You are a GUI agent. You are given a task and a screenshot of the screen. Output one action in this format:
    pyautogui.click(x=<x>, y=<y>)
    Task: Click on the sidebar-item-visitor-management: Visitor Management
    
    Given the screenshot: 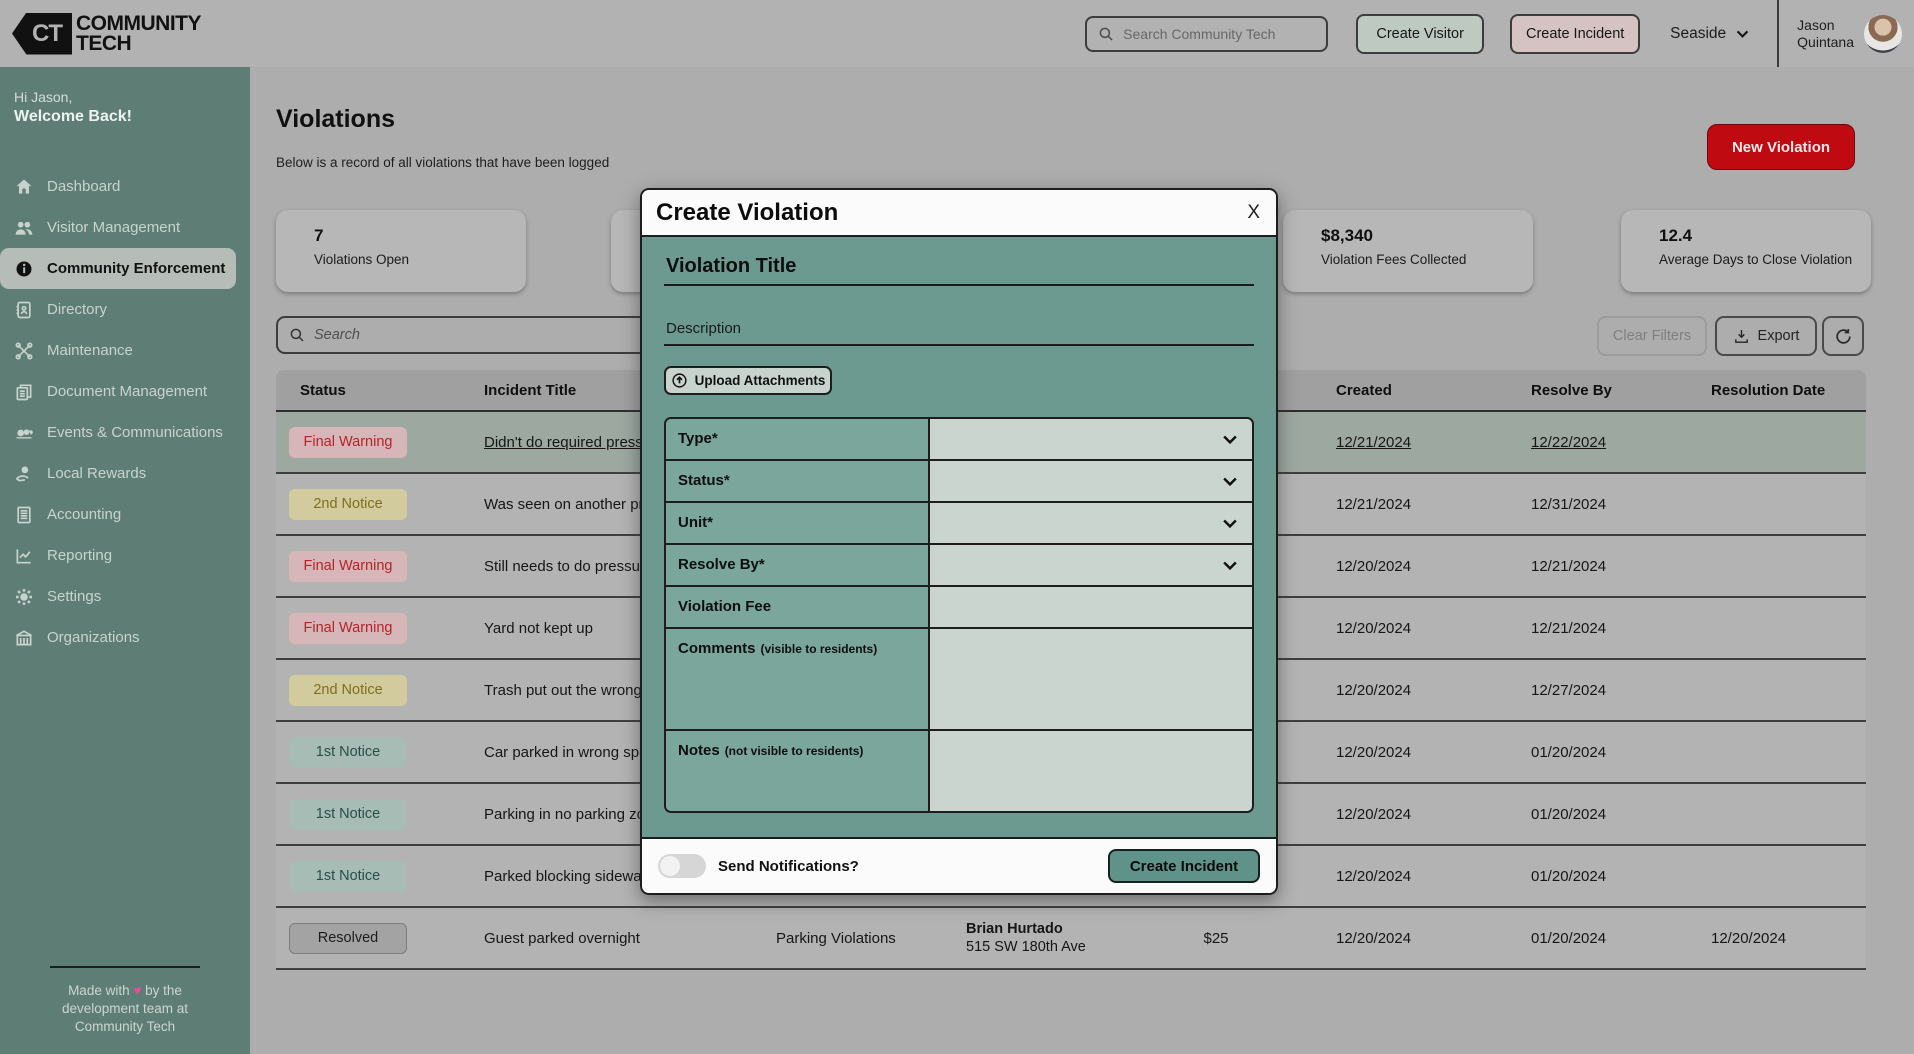 What is the action you would take?
    pyautogui.click(x=125, y=227)
    